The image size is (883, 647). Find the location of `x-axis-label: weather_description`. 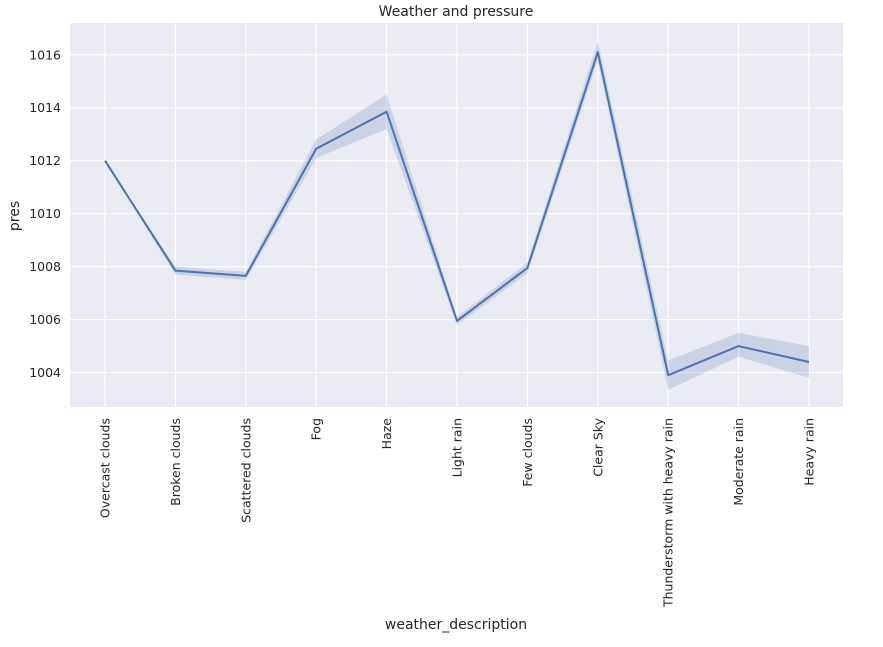

x-axis-label: weather_description is located at coordinates (456, 625).